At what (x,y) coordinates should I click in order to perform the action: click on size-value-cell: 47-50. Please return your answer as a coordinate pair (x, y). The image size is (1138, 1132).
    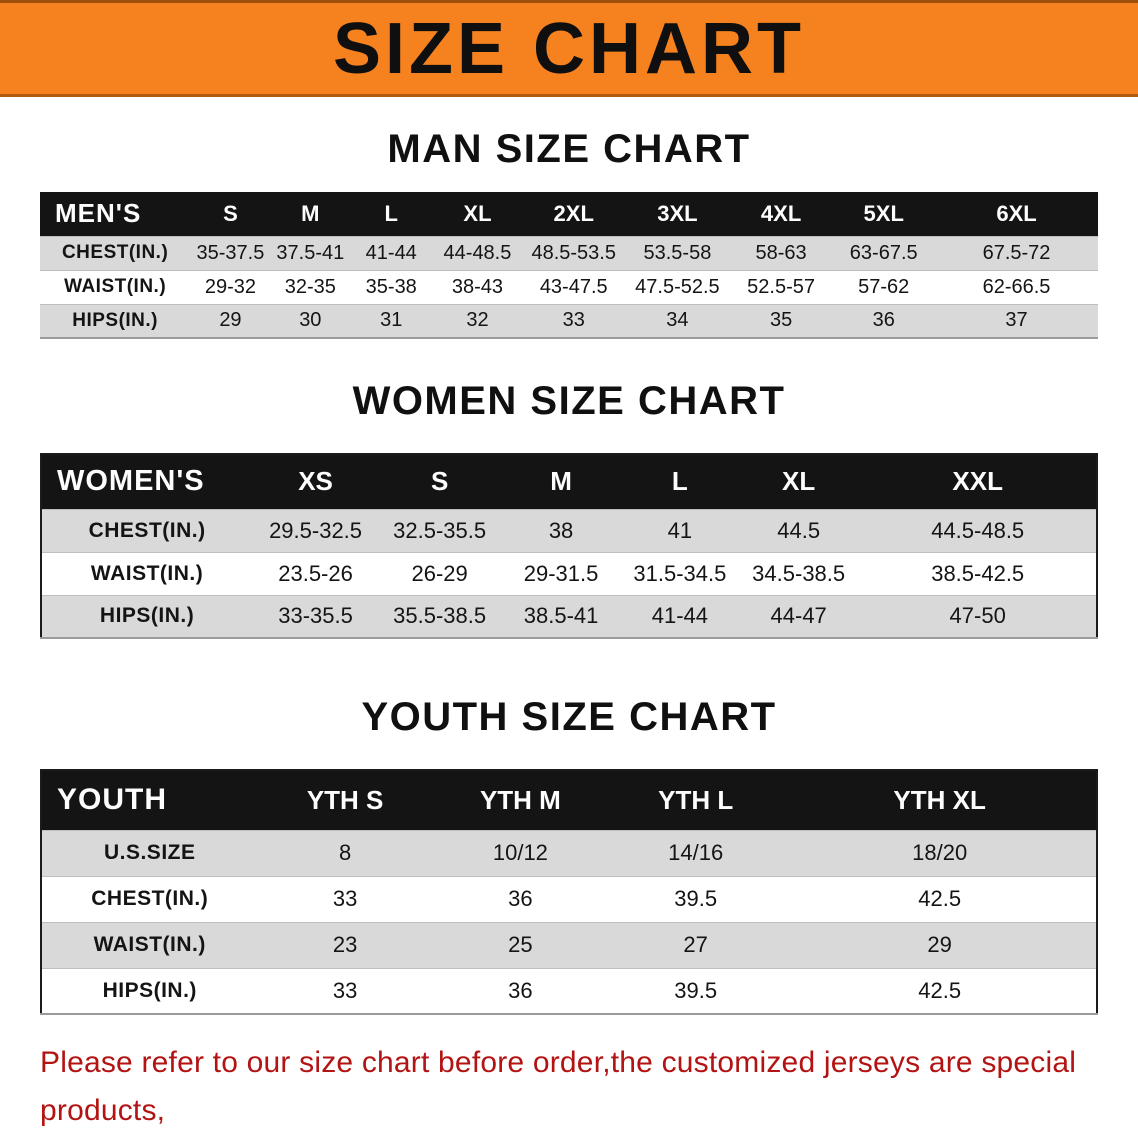
    Looking at the image, I should click on (978, 616).